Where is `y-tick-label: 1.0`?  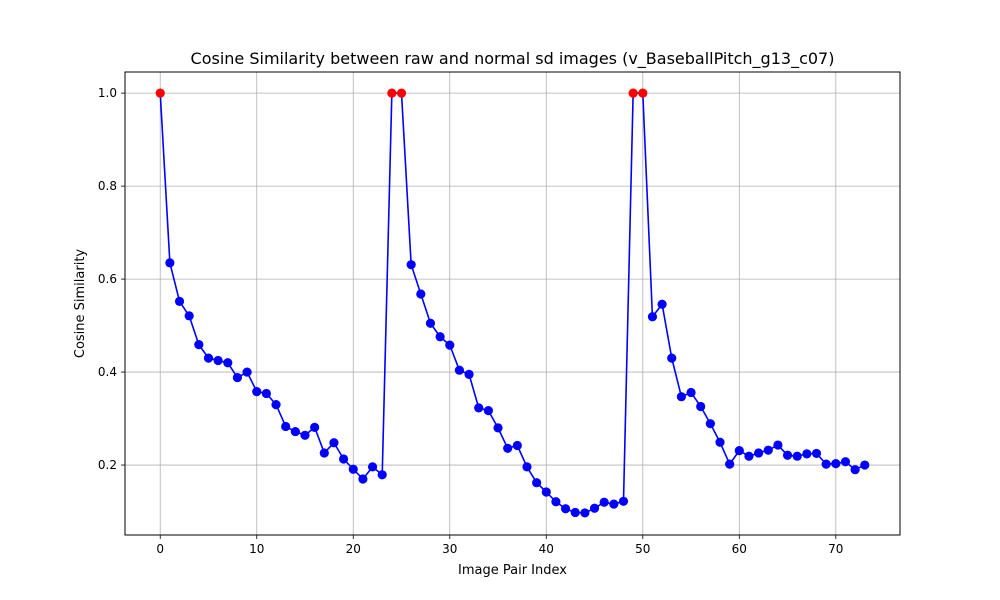 y-tick-label: 1.0 is located at coordinates (107, 93).